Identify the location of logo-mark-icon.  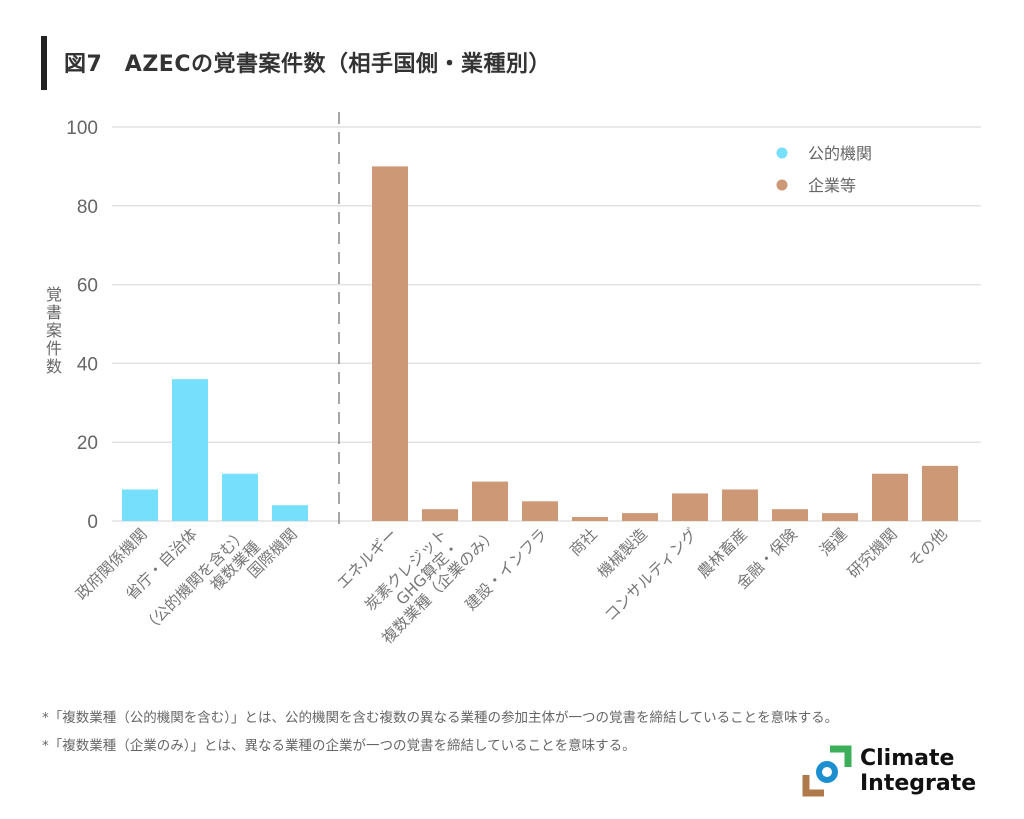
(827, 771).